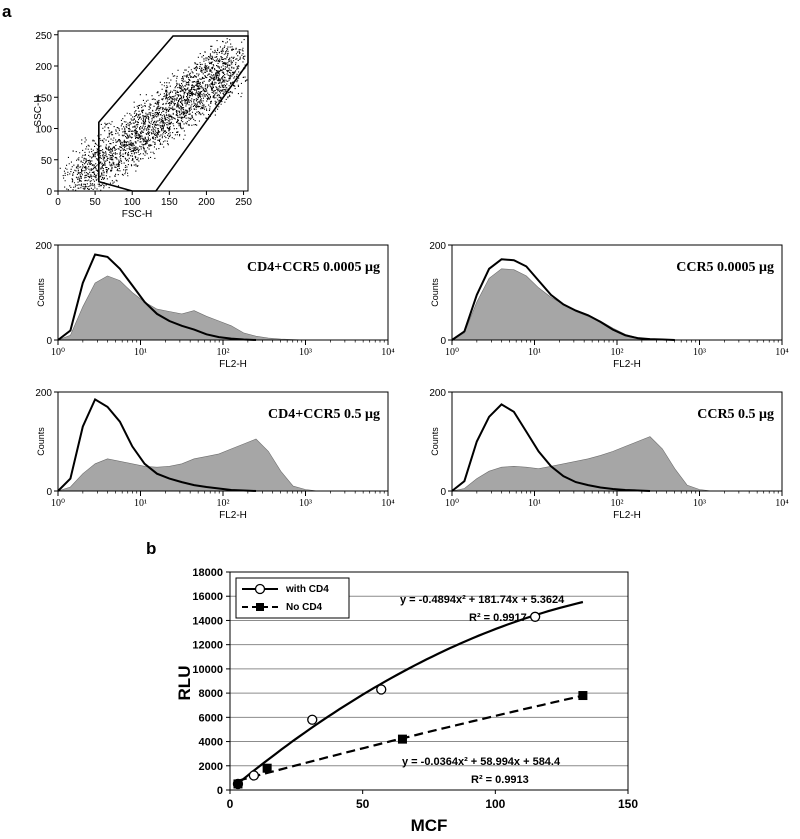 Image resolution: width=800 pixels, height=839 pixels. I want to click on legend-marker-with-cd4, so click(260, 589).